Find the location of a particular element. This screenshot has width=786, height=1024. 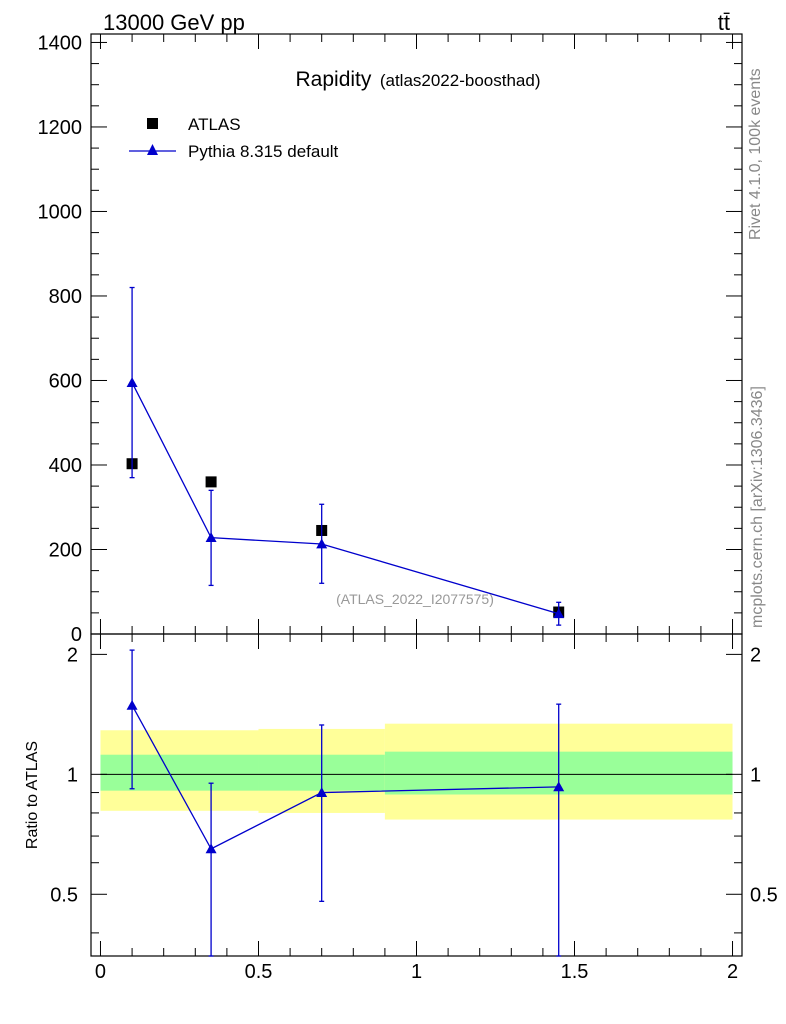

y-tick-label: 0 is located at coordinates (76, 635).